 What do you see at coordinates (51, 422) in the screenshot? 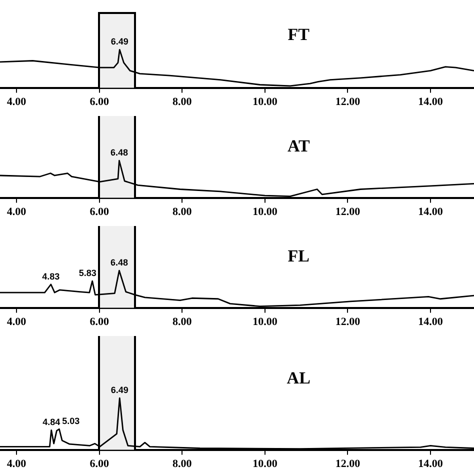
I see `annotation: 4.84` at bounding box center [51, 422].